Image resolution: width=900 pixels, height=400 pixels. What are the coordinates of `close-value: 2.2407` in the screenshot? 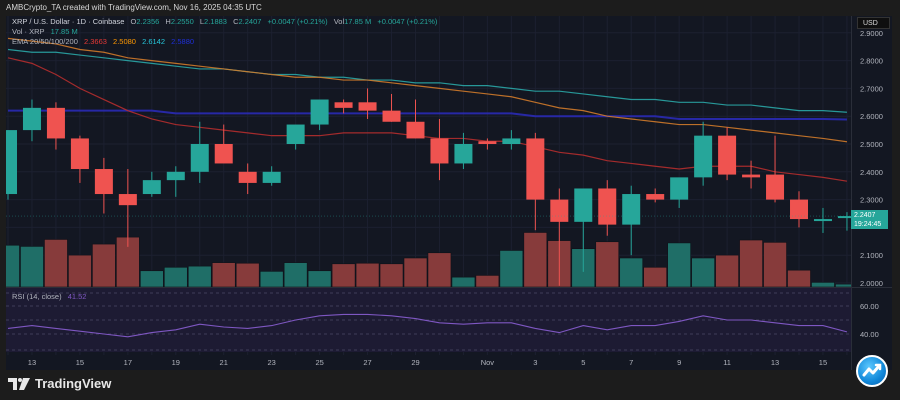 It's located at (250, 21).